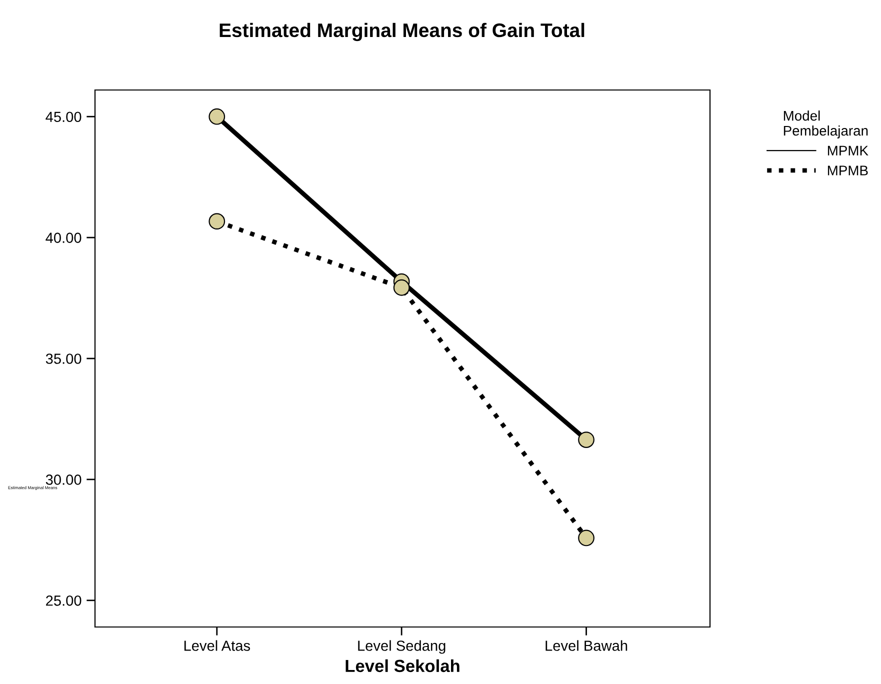 This screenshot has width=881, height=684. Describe the element at coordinates (64, 600) in the screenshot. I see `y-tick-label: 25.00` at that location.